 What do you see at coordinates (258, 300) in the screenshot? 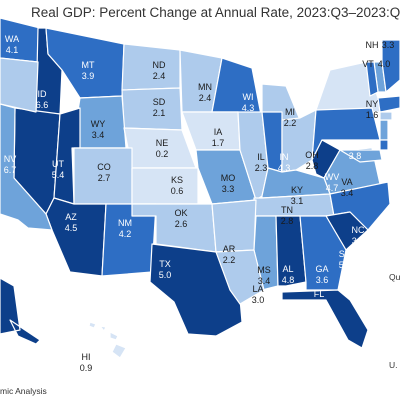
I see `state-value-la: 3.0` at bounding box center [258, 300].